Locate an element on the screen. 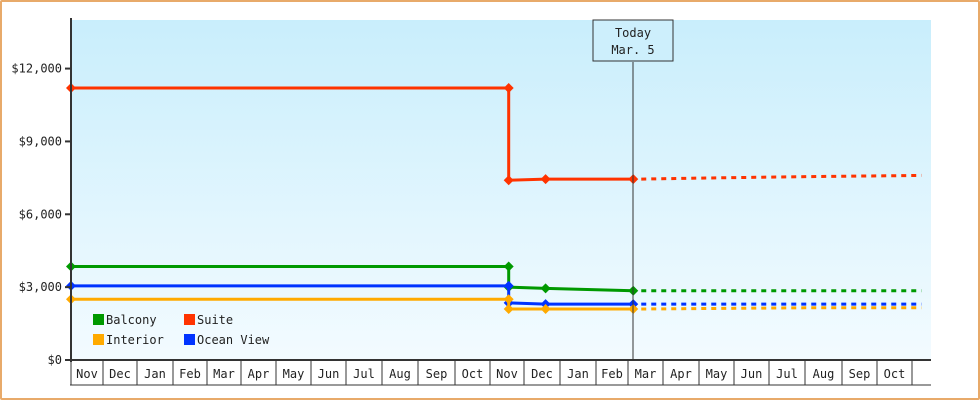 The image size is (980, 400). series-interior is located at coordinates (494, 304).